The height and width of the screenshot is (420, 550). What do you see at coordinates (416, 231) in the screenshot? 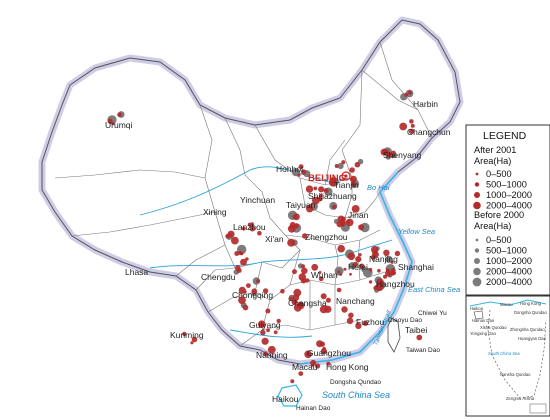
I see `label-yellow-sea: Yellow Sea` at bounding box center [416, 231].